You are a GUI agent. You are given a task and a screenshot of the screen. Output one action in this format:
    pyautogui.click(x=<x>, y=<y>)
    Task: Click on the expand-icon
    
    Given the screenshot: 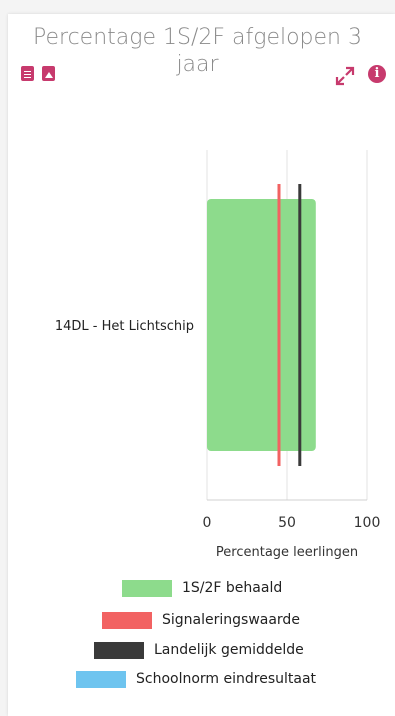 What is the action you would take?
    pyautogui.click(x=345, y=76)
    